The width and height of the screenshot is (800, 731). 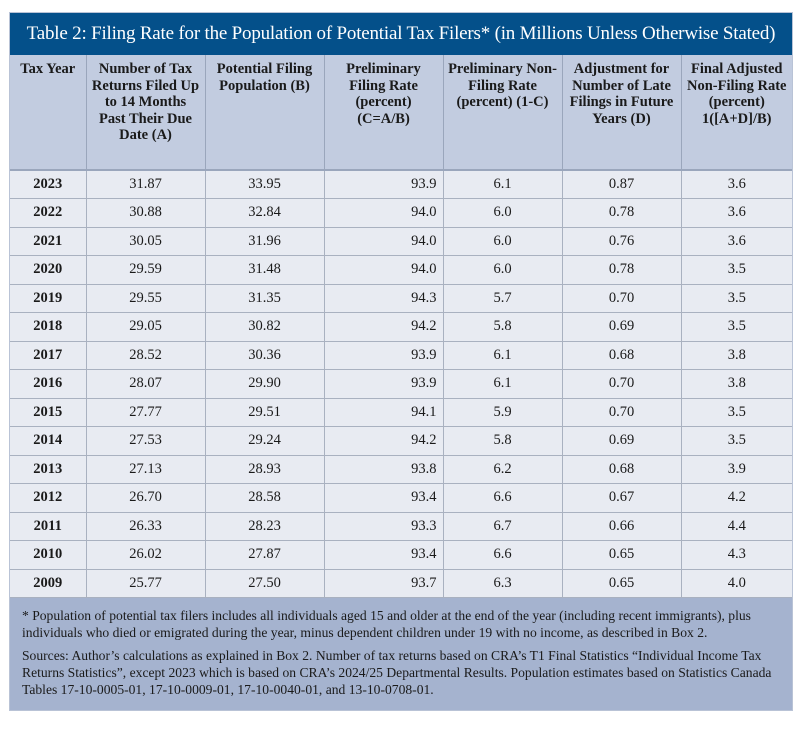 What do you see at coordinates (145, 583) in the screenshot?
I see `cell-returns-filed: 25.77` at bounding box center [145, 583].